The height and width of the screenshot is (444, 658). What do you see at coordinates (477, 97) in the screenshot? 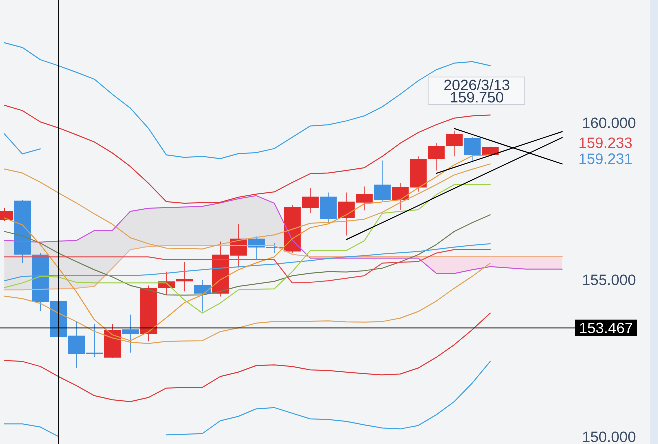
I see `annotation: 159.750` at bounding box center [477, 97].